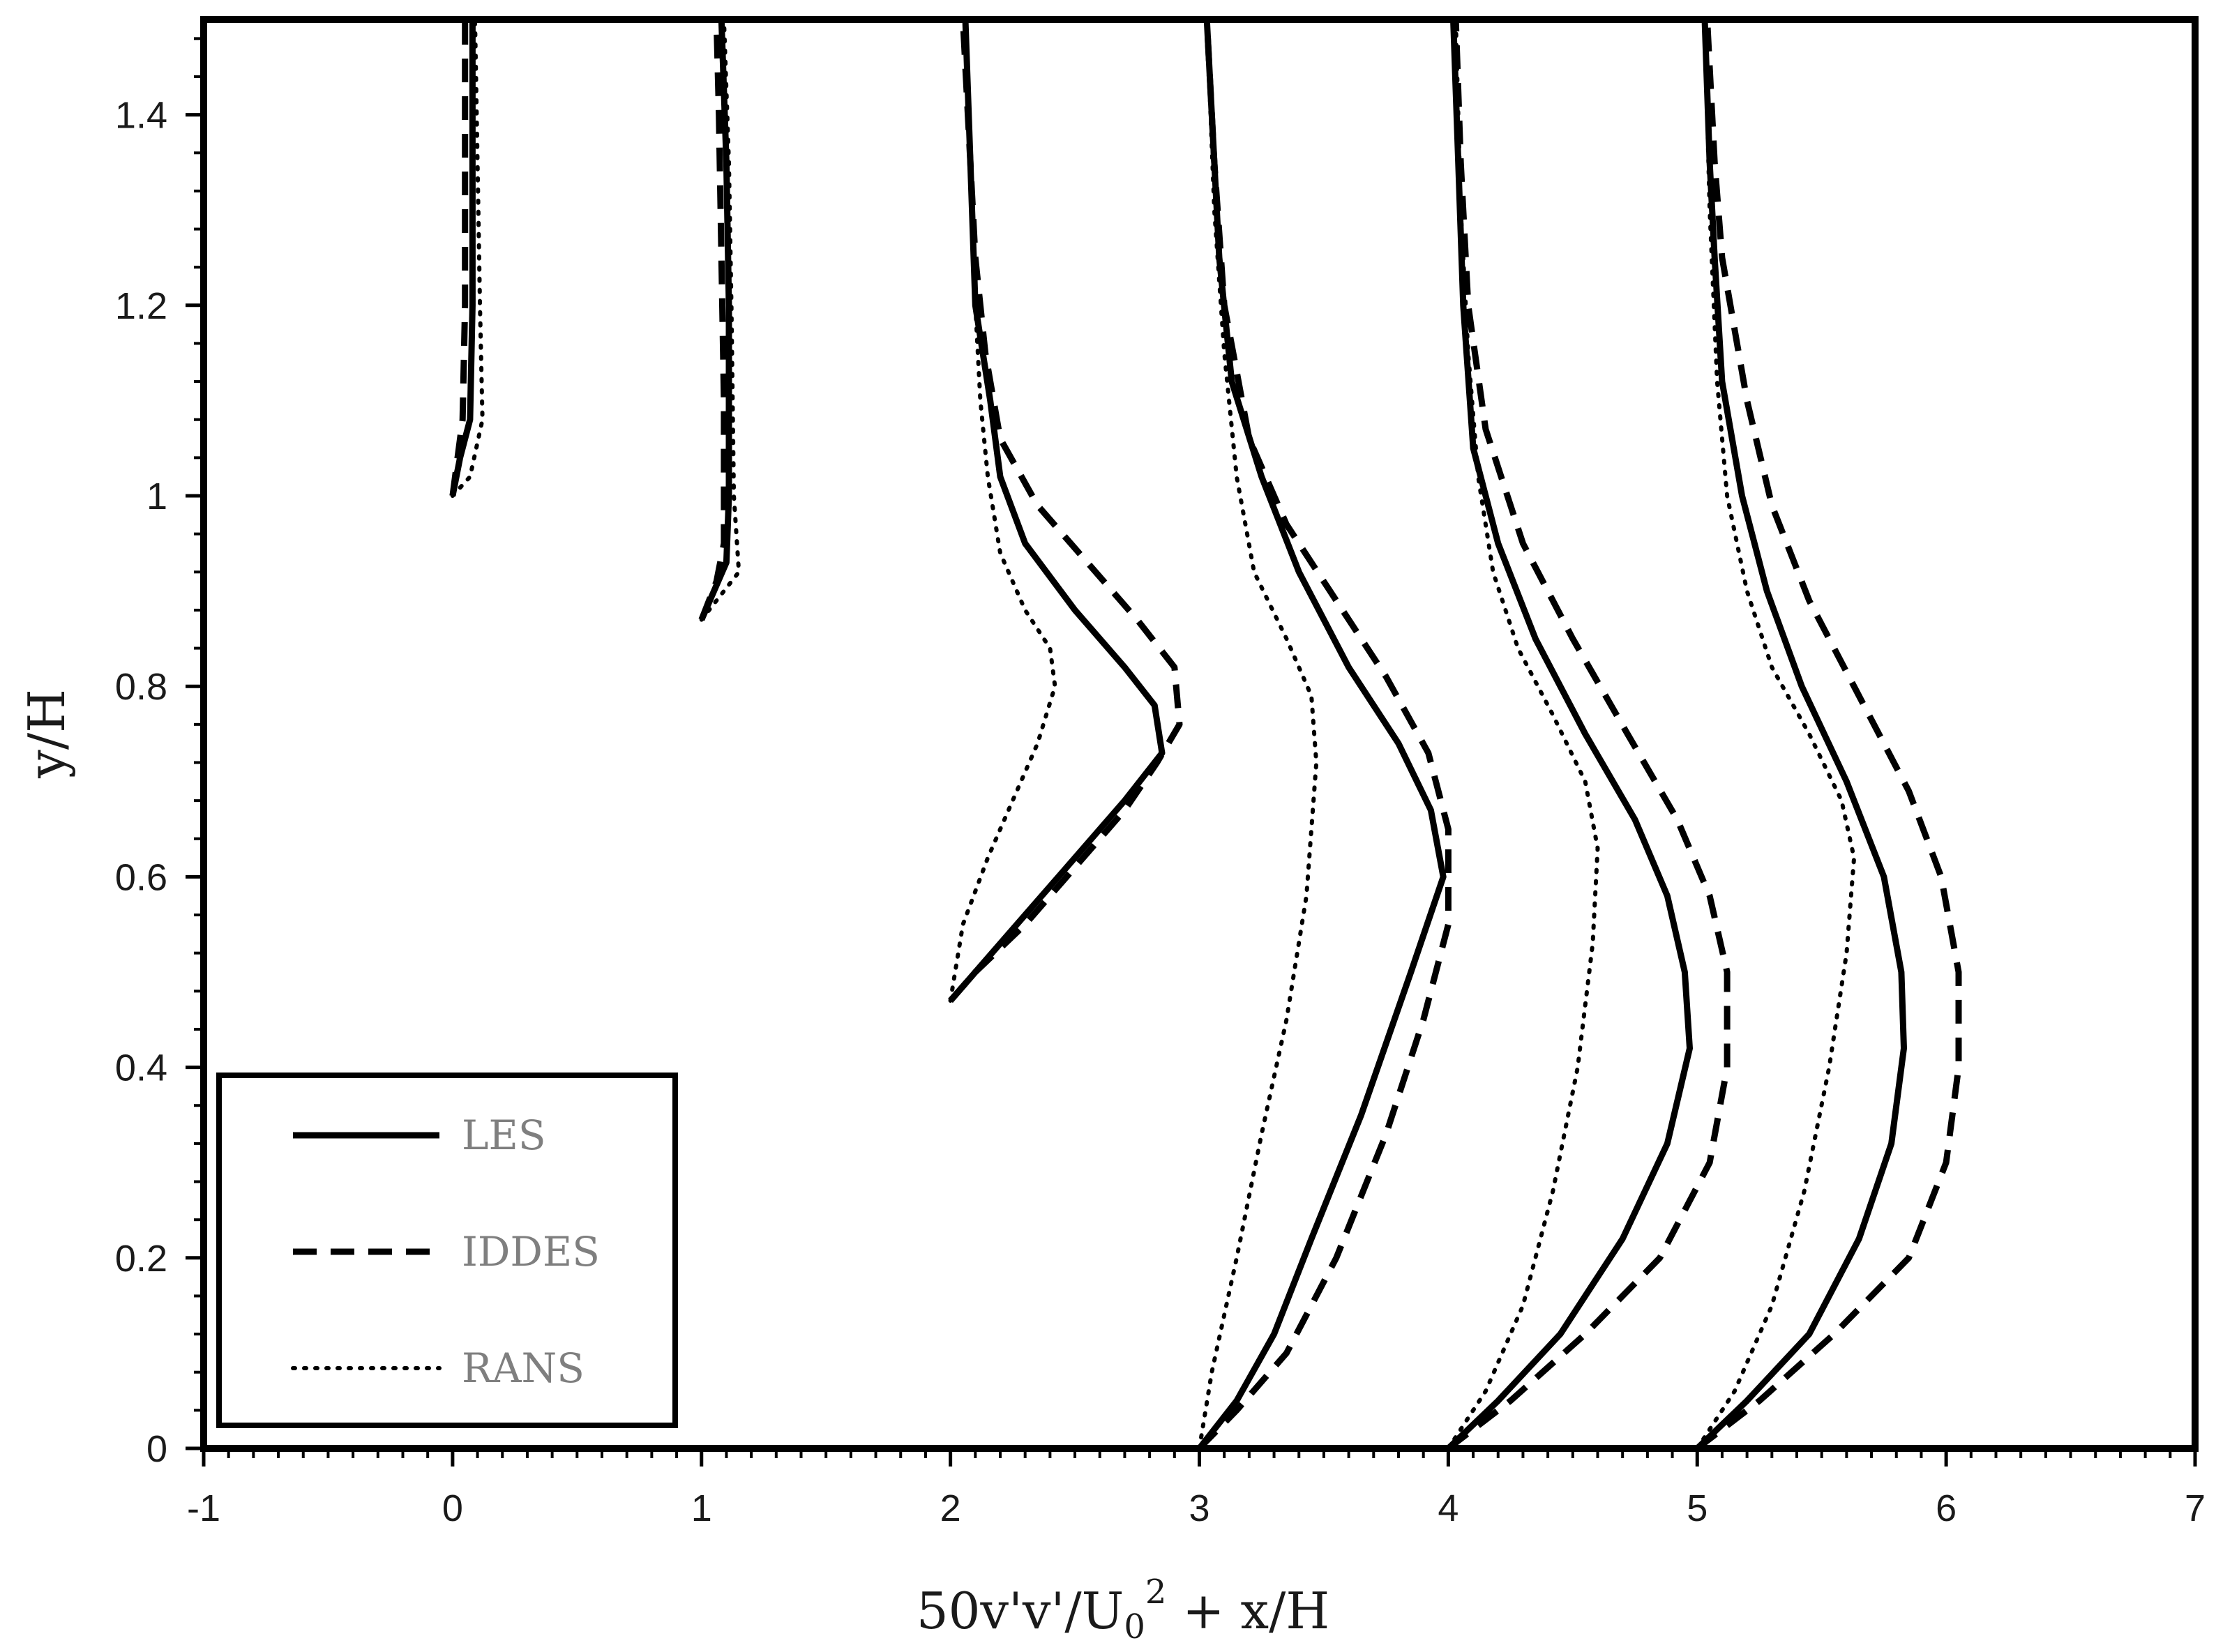 Image resolution: width=2216 pixels, height=1652 pixels. Describe the element at coordinates (141, 1068) in the screenshot. I see `y-tick-label: 0.4` at that location.